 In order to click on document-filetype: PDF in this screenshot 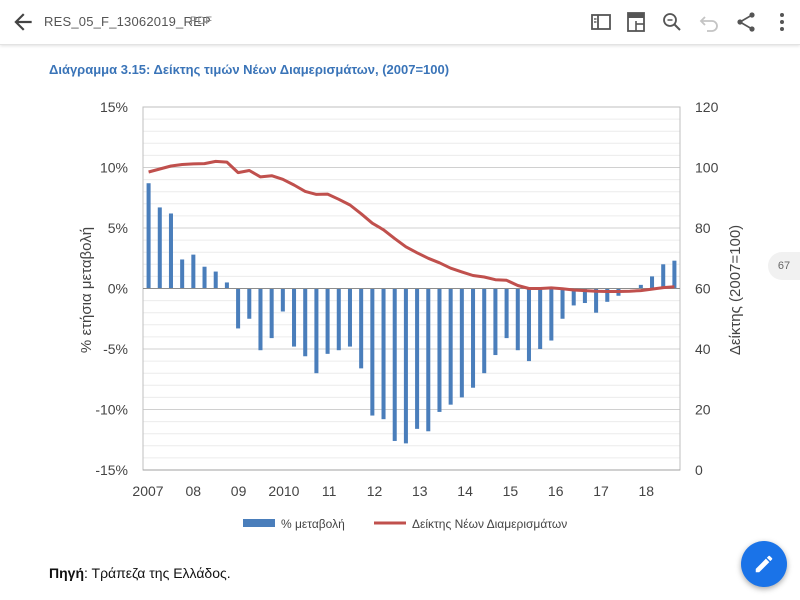, I will do `click(201, 21)`.